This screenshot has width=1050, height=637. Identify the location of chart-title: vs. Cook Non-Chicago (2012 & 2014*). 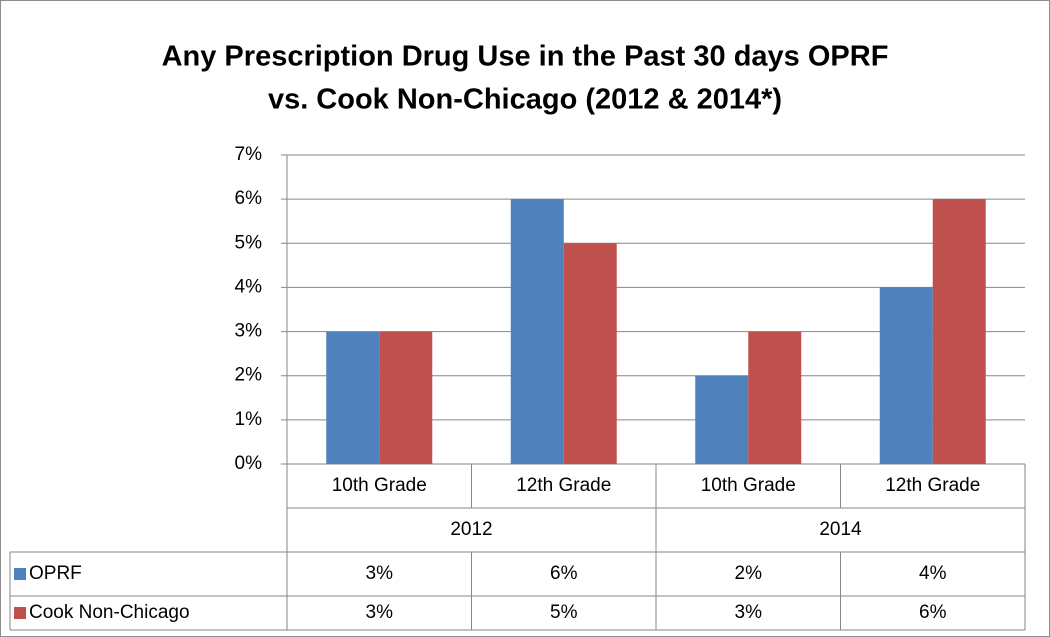
(525, 100).